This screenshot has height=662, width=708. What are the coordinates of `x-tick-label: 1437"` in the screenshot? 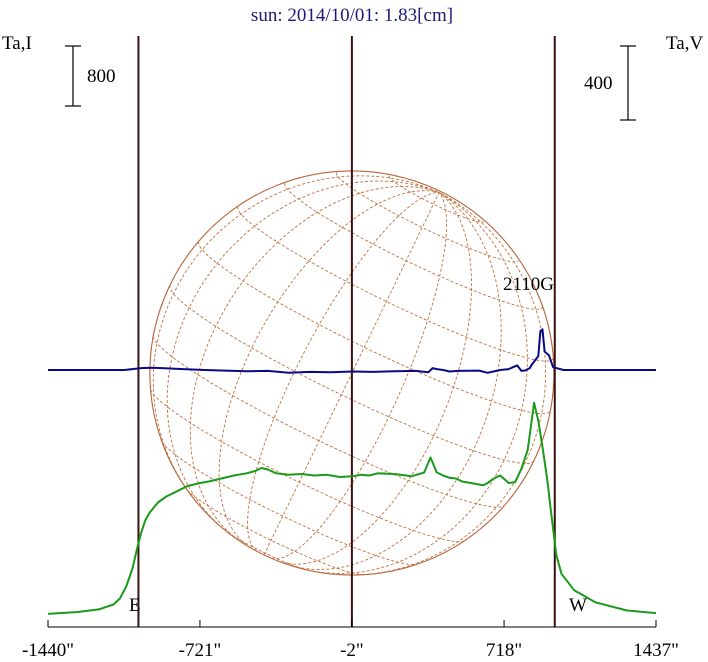 It's located at (656, 650).